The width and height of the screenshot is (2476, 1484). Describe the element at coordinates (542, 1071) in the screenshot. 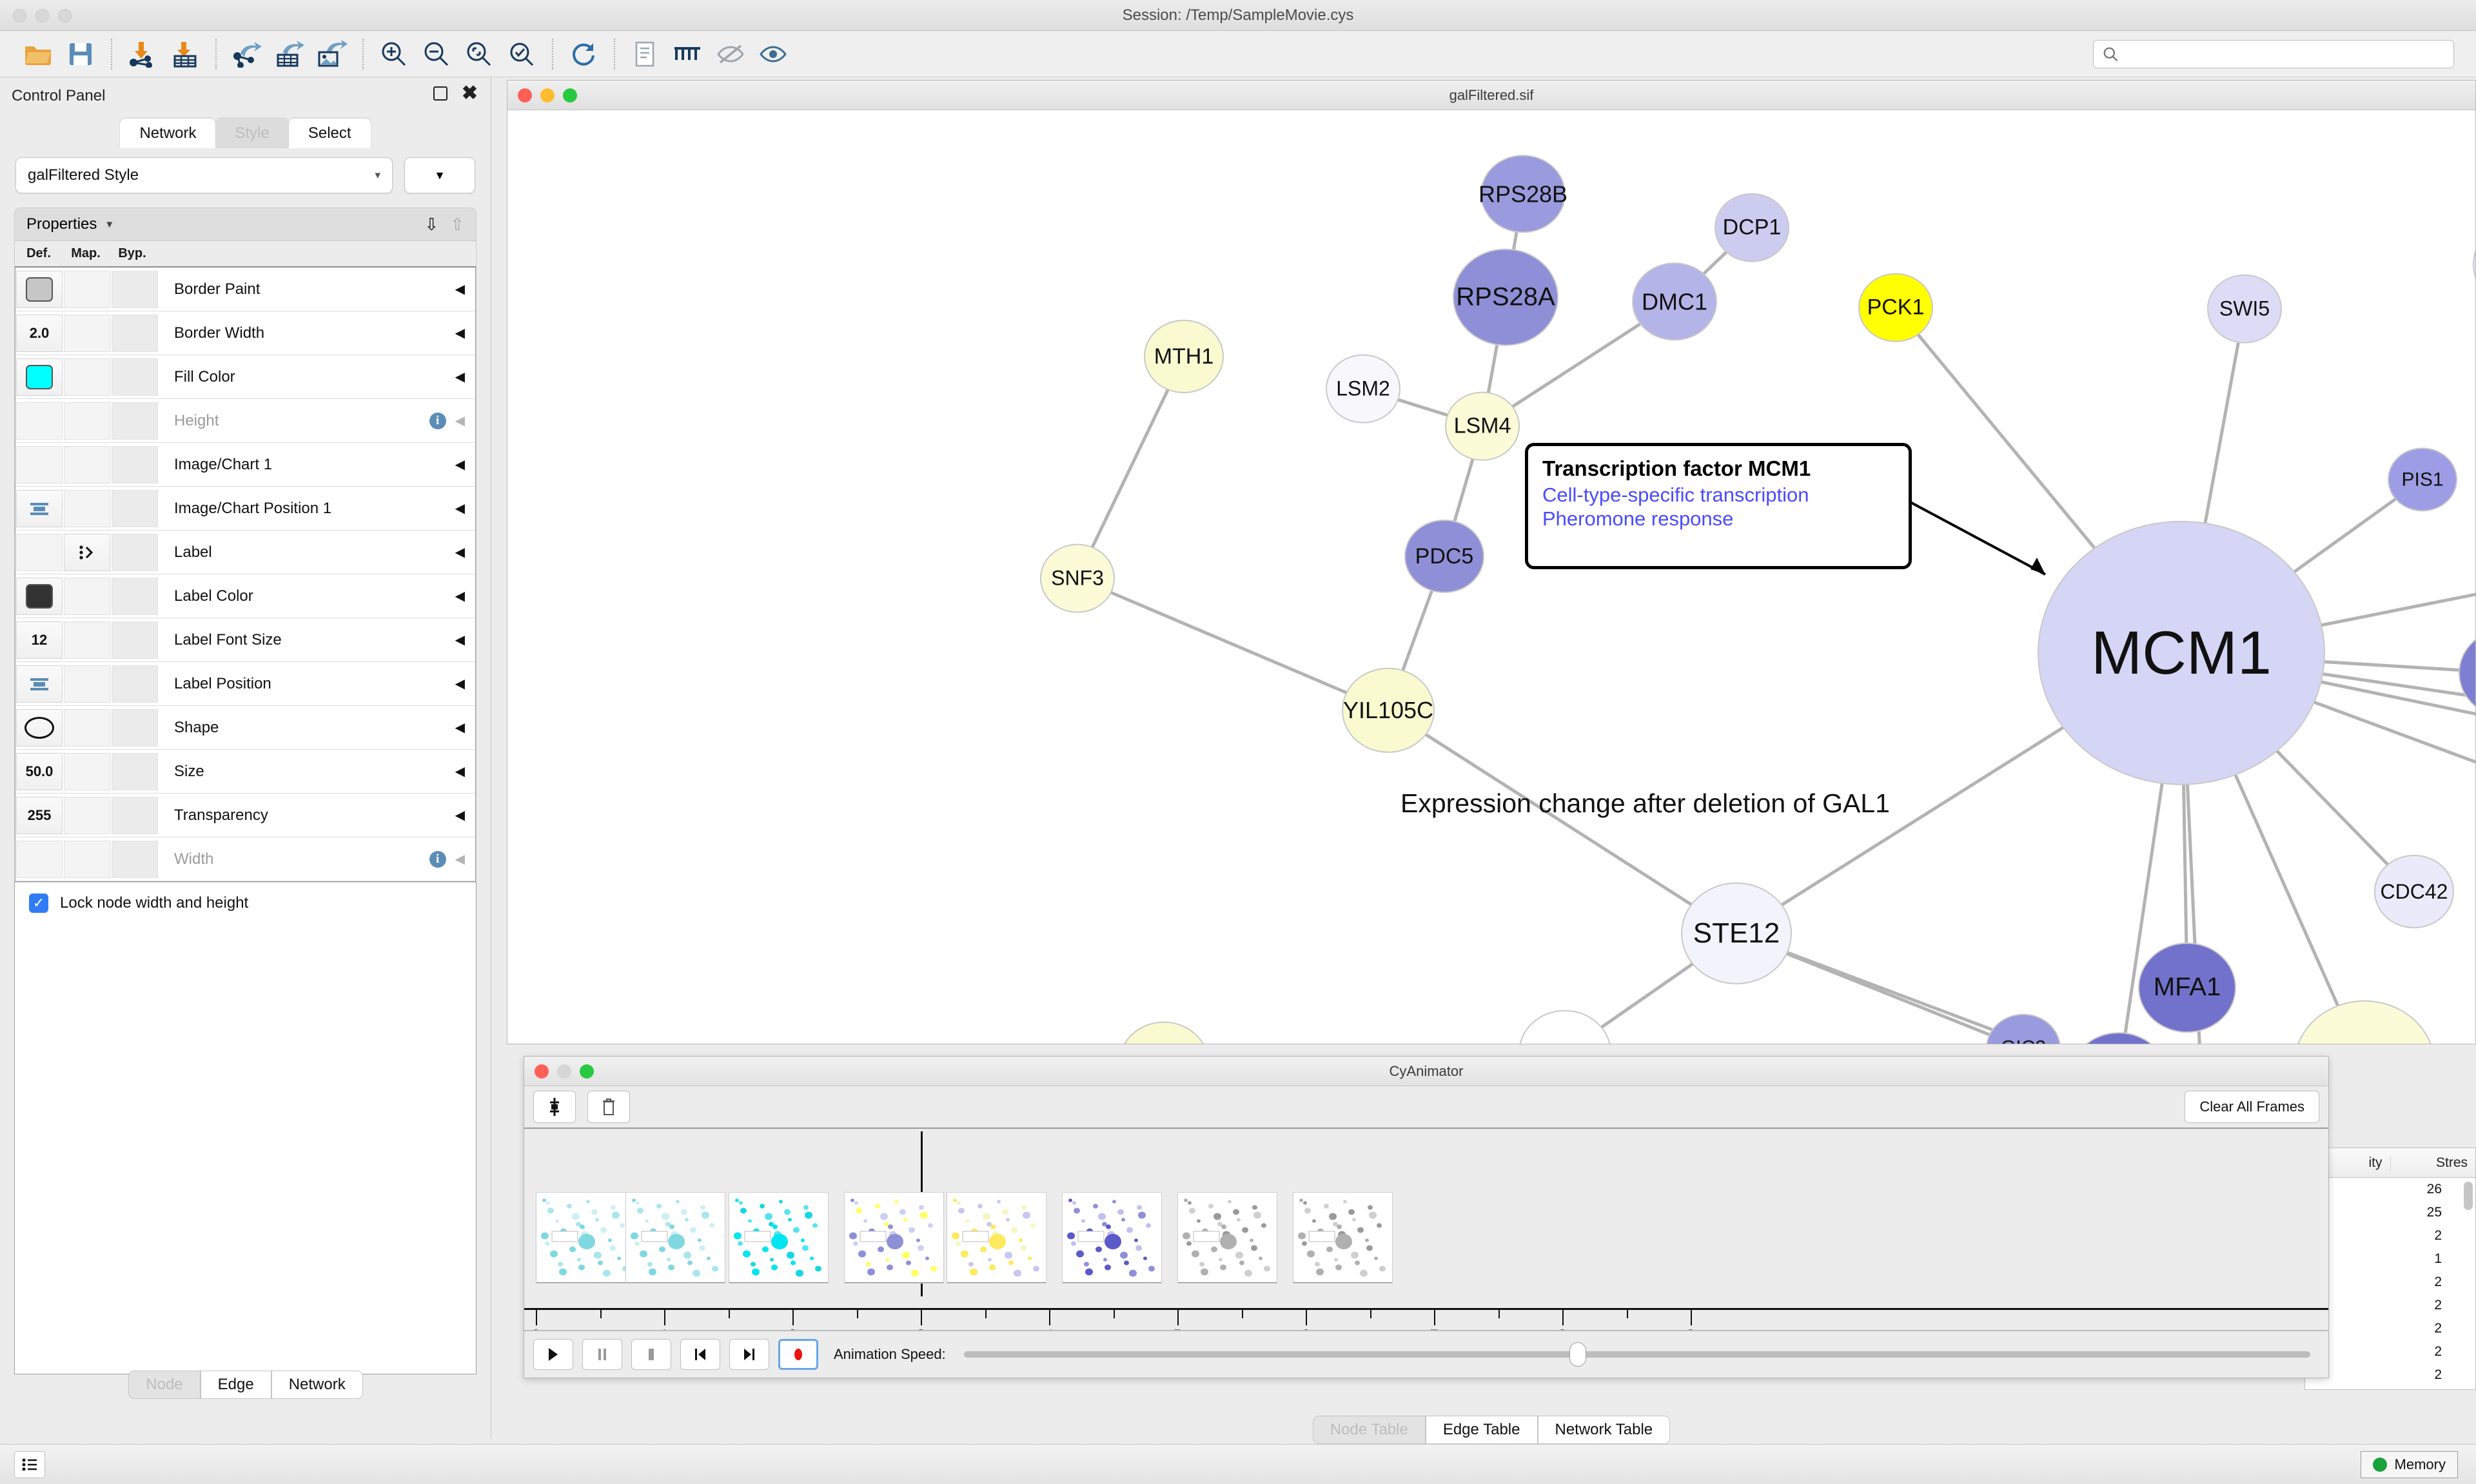

I see `close-cyanimator-button` at that location.